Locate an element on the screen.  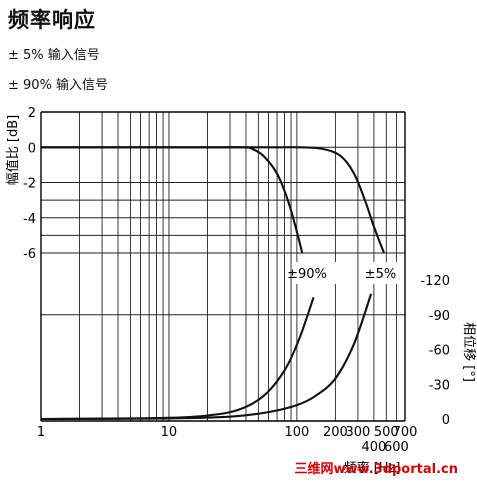
legend-5-percent: ± 5% 输入信号 is located at coordinates (54, 55).